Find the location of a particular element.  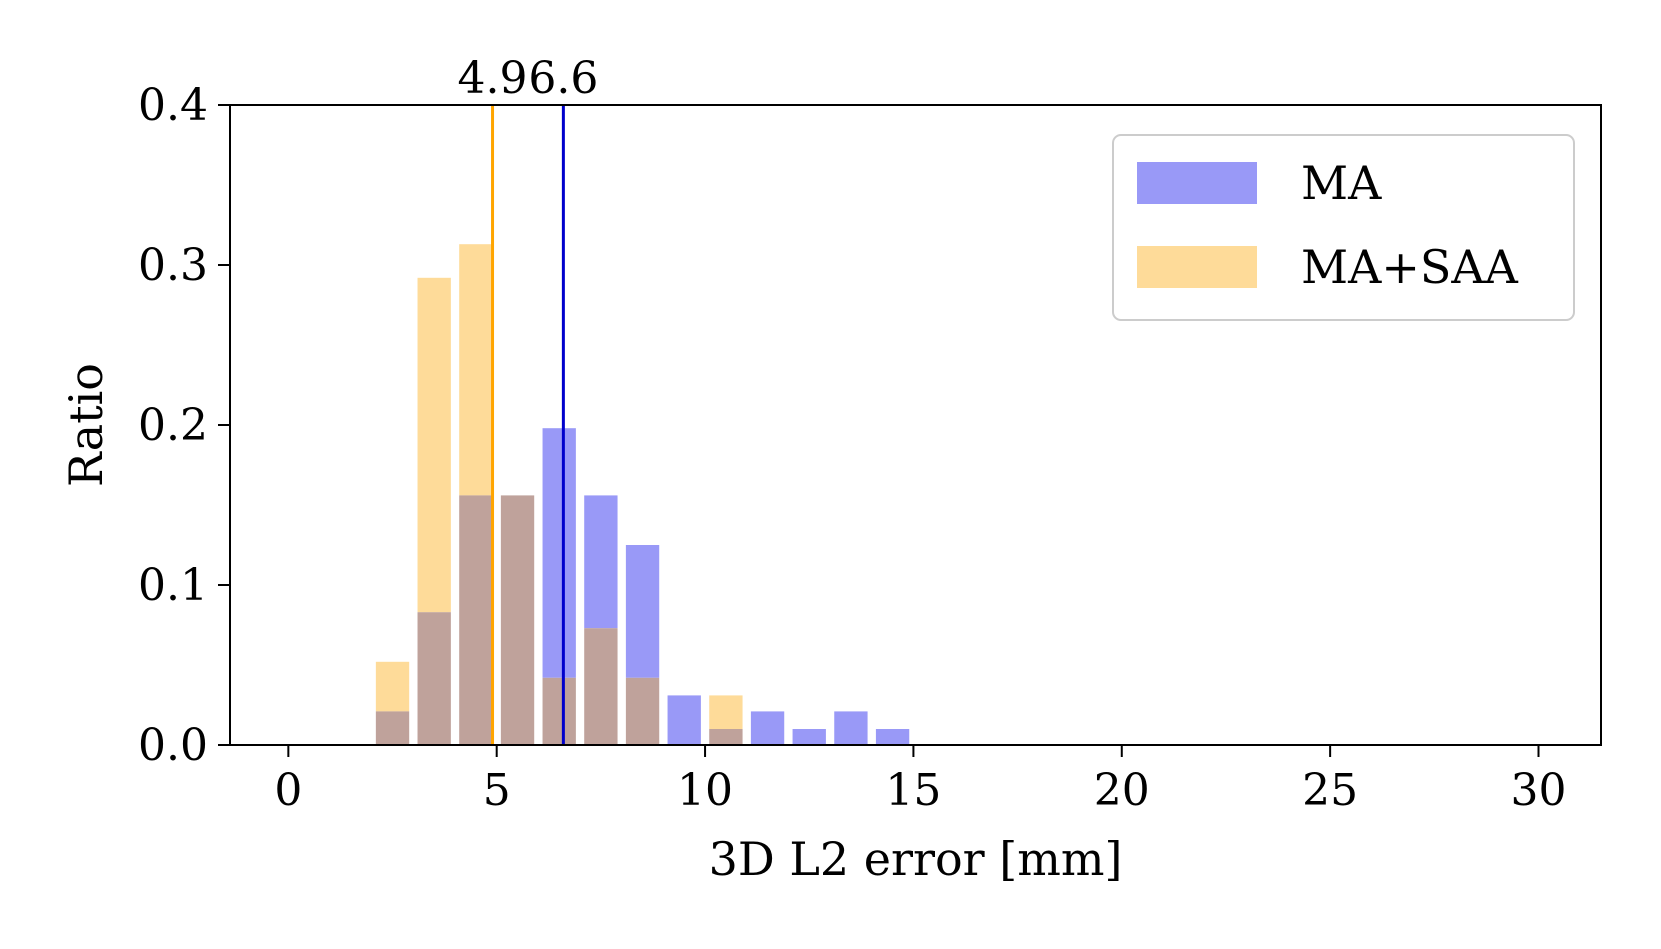

legend-label: MA is located at coordinates (1341, 183).